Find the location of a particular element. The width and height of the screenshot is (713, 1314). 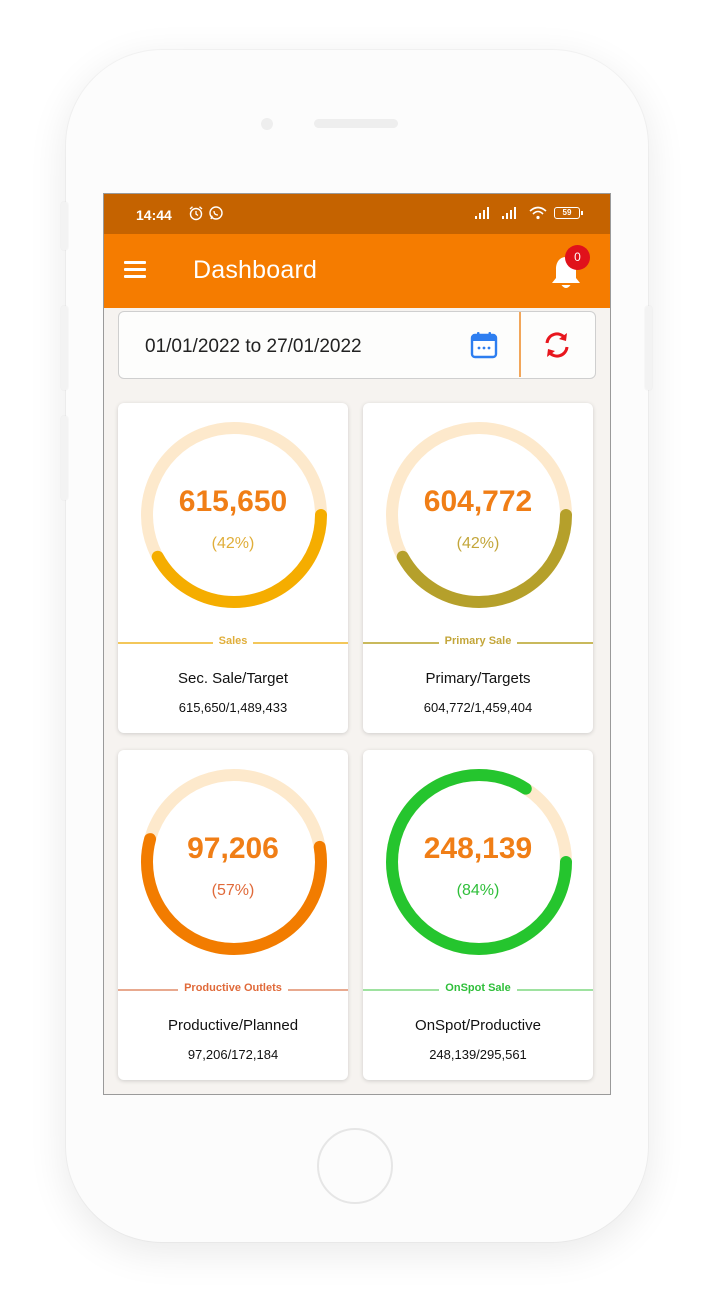

battery-icon: 59 is located at coordinates (568, 213).